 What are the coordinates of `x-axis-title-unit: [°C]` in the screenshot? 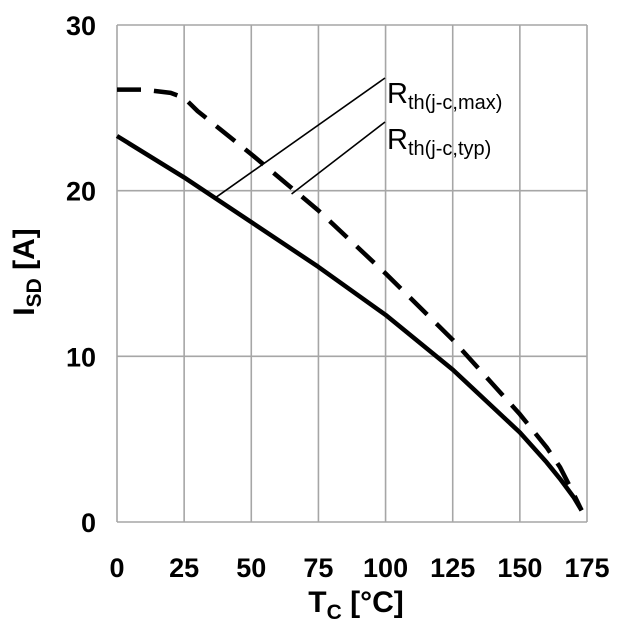 It's located at (373, 602).